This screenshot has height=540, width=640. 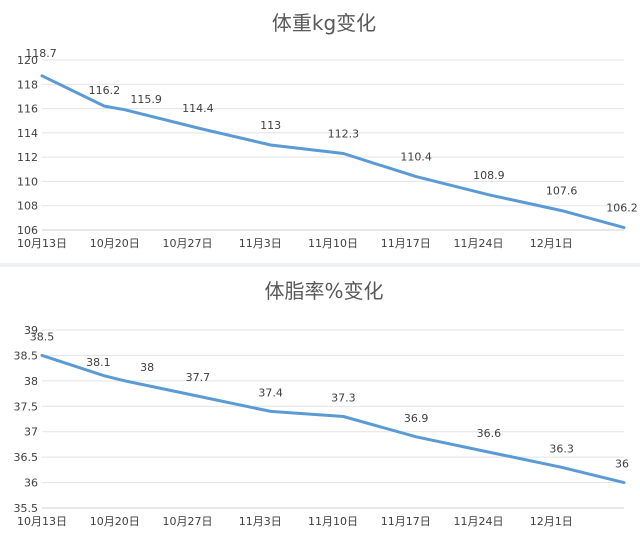 I want to click on y-tick-label: 35.5, so click(x=26, y=508).